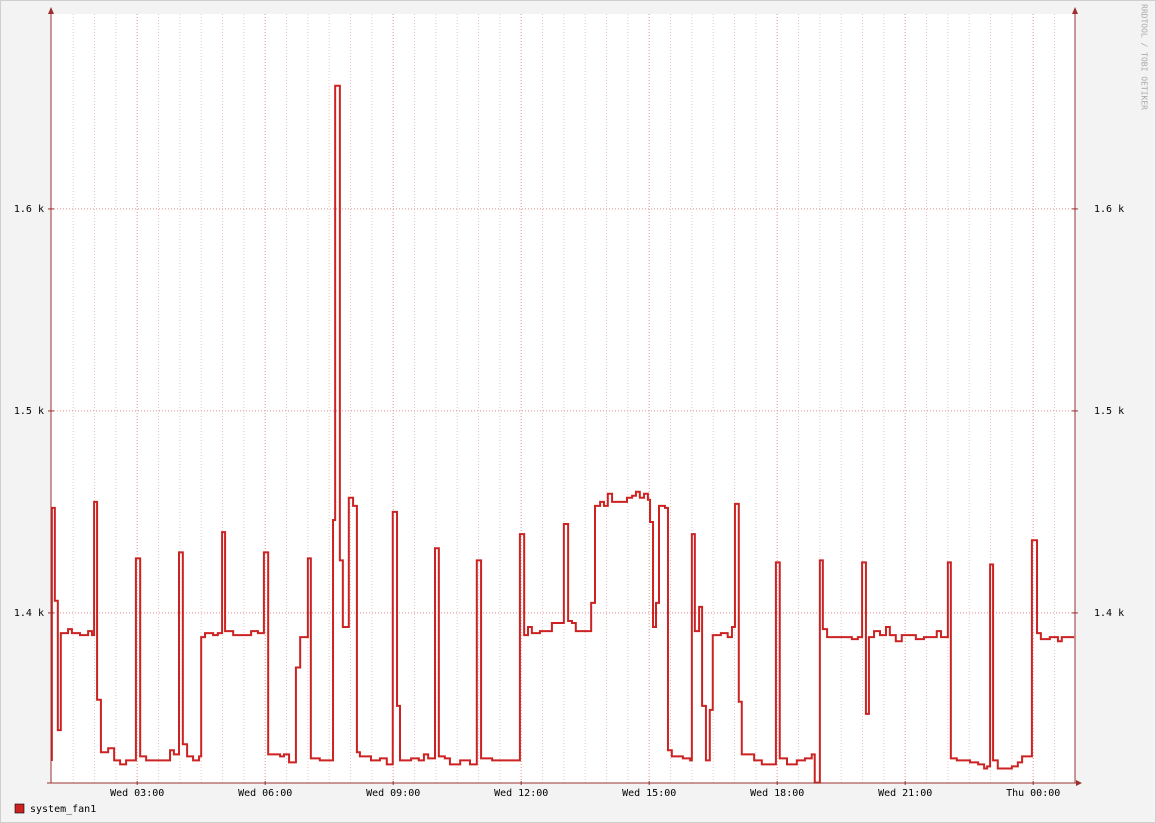 The height and width of the screenshot is (823, 1156). Describe the element at coordinates (393, 793) in the screenshot. I see `x-tick-label: Wed 09:00` at that location.